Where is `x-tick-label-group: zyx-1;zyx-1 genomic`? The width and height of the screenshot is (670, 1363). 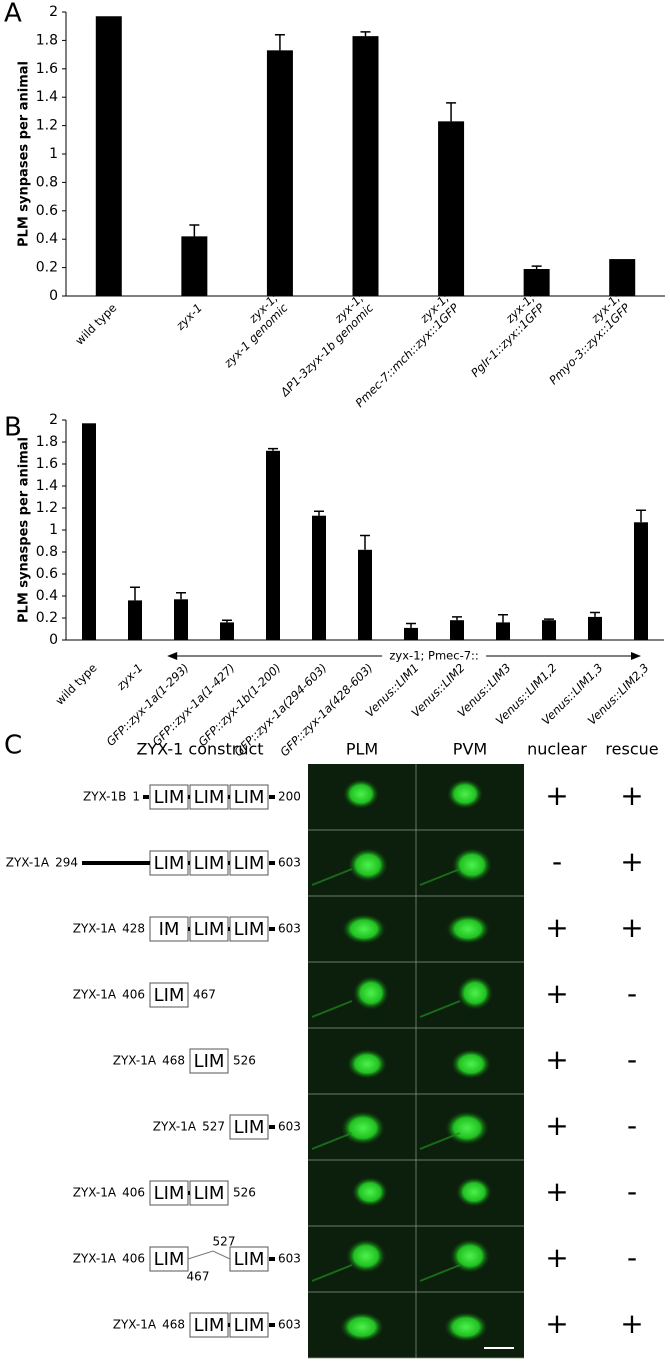 x-tick-label-group: zyx-1;zyx-1 genomic is located at coordinates (255, 331).